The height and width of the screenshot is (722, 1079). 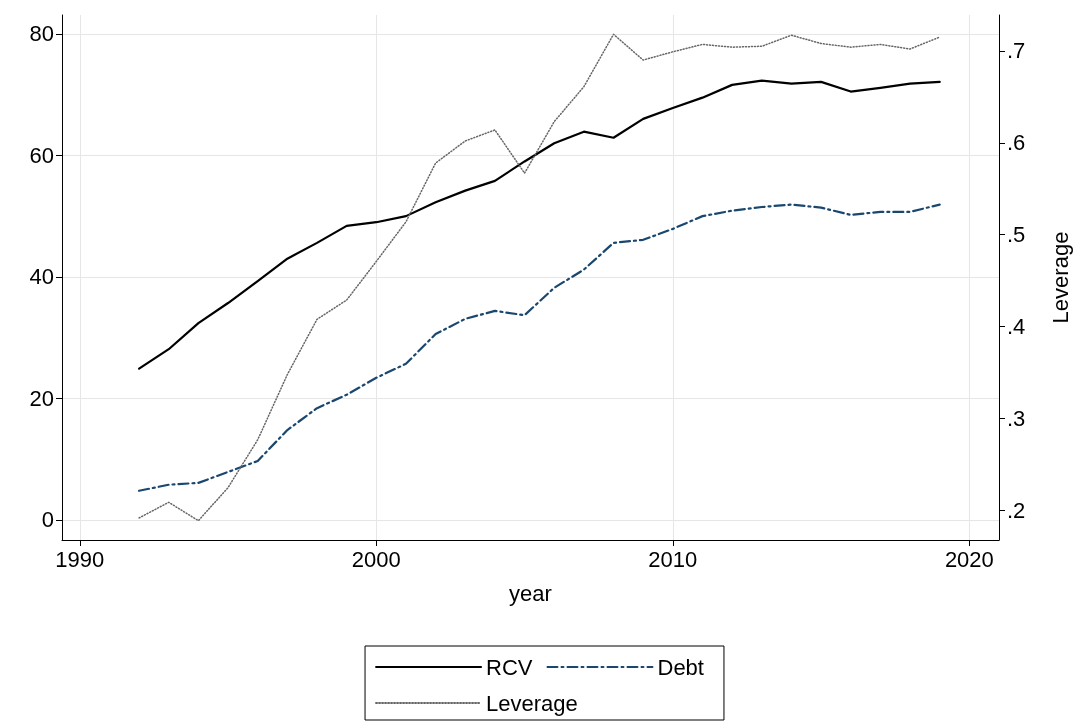 I want to click on y2-tick-label: .5, so click(x=1016, y=235).